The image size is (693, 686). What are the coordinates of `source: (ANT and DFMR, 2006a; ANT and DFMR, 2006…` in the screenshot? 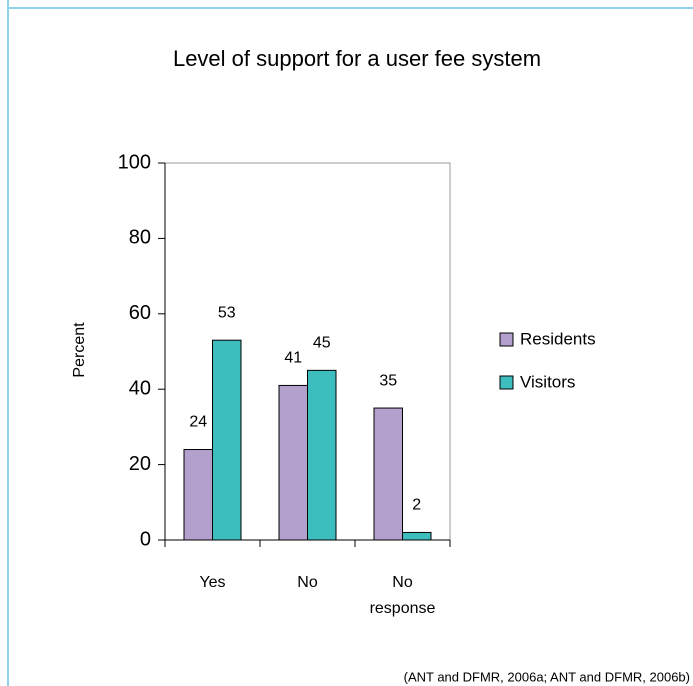 It's located at (547, 676).